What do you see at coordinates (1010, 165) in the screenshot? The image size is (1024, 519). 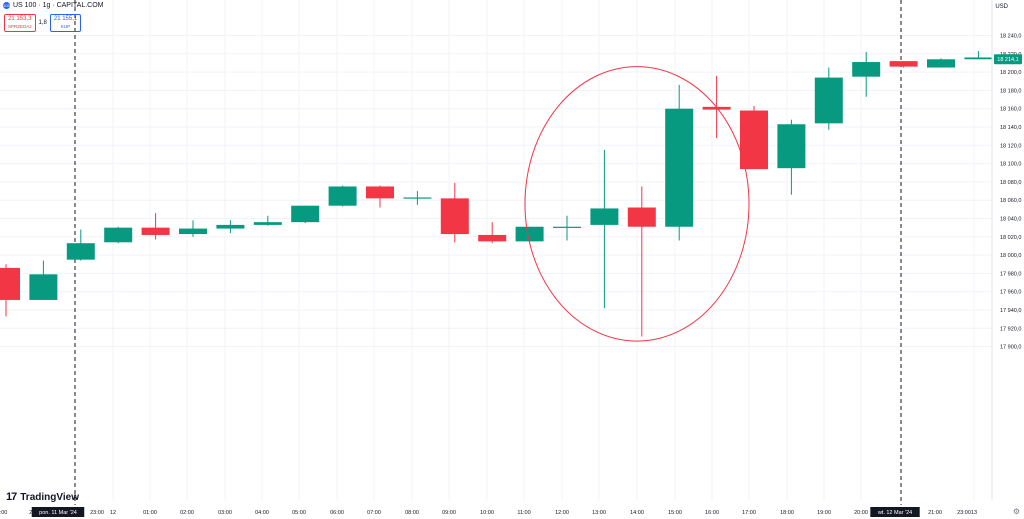 I see `y-tick-label: 18 100,0` at bounding box center [1010, 165].